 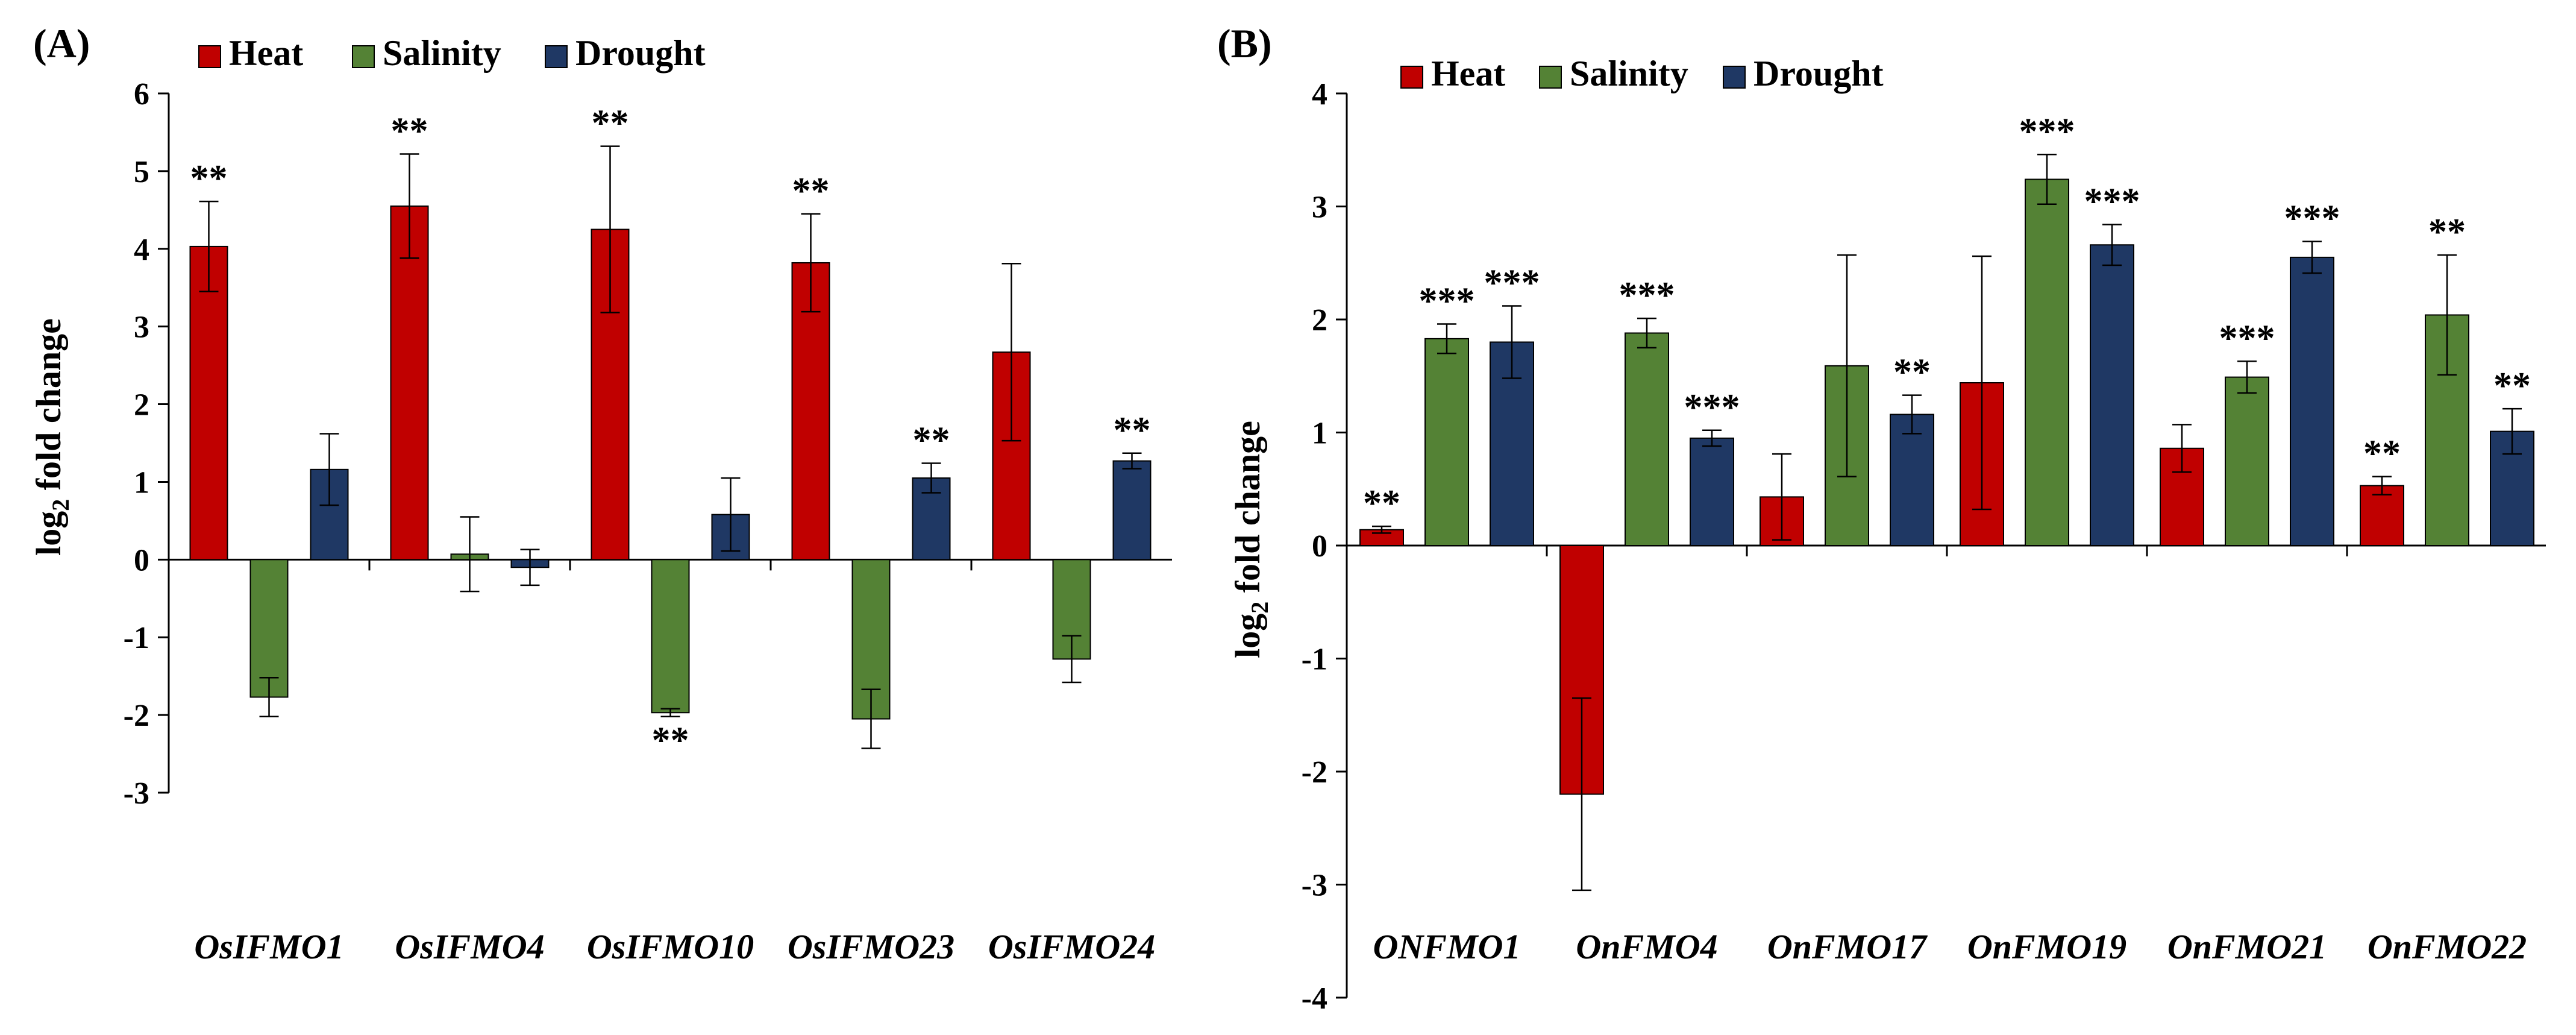 I want to click on panel-a-legend-label-drought: Drought, so click(x=640, y=53).